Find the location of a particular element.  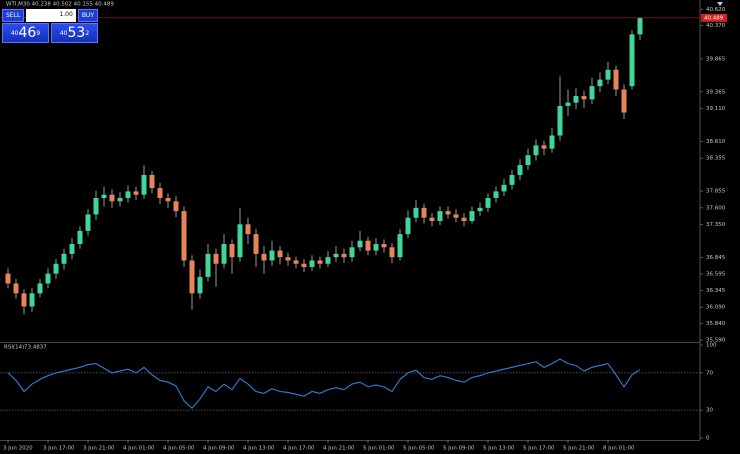

y-tick-label: 30 is located at coordinates (709, 411).